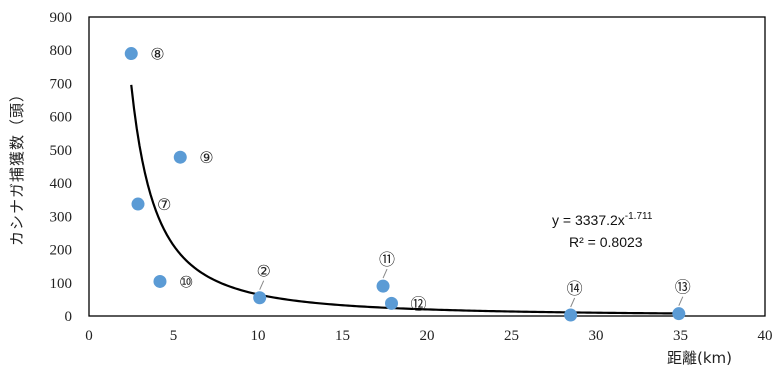 The height and width of the screenshot is (371, 778). I want to click on point-label: ⑬, so click(683, 287).